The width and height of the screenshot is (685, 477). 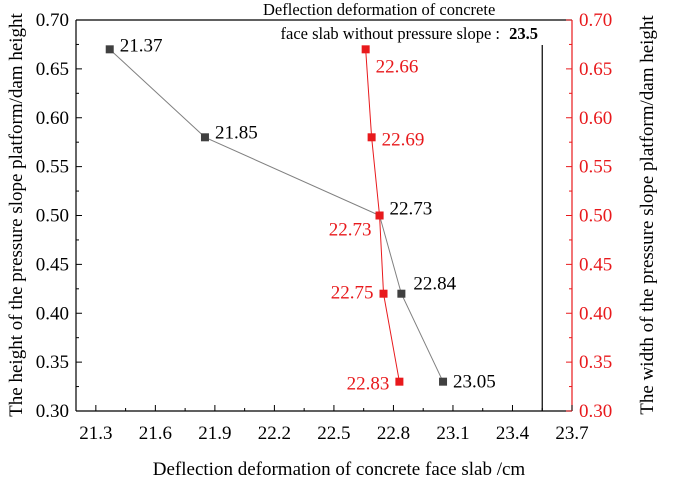 I want to click on right-tick-label: 0.45, so click(x=595, y=264).